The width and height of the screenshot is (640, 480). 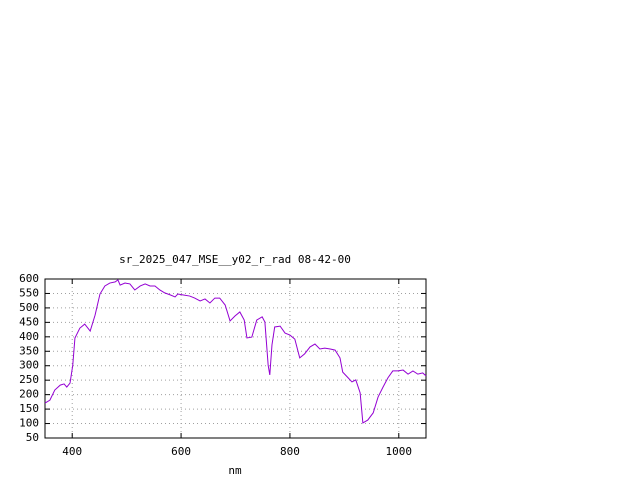 What do you see at coordinates (72, 451) in the screenshot?
I see `x-tick-label: 400` at bounding box center [72, 451].